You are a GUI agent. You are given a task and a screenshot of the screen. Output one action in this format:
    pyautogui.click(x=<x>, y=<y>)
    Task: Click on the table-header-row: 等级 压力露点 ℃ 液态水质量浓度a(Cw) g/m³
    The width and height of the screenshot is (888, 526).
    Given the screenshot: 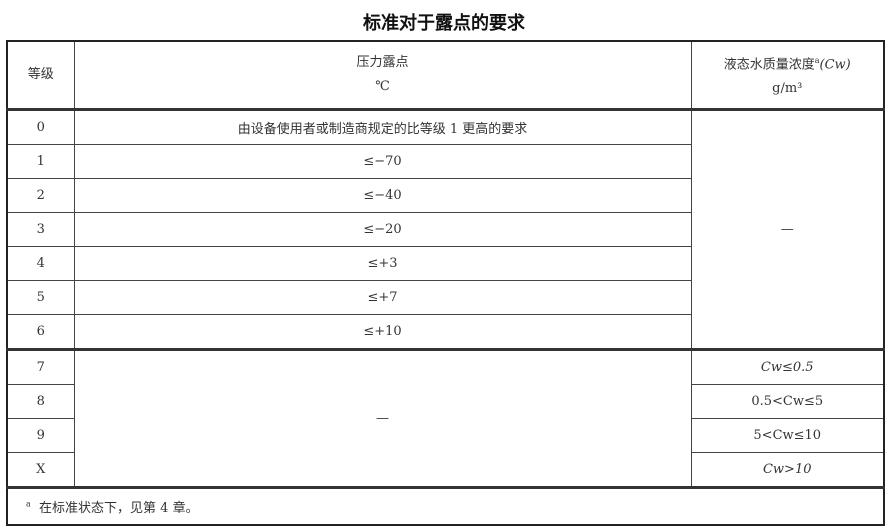 What is the action you would take?
    pyautogui.click(x=445, y=75)
    